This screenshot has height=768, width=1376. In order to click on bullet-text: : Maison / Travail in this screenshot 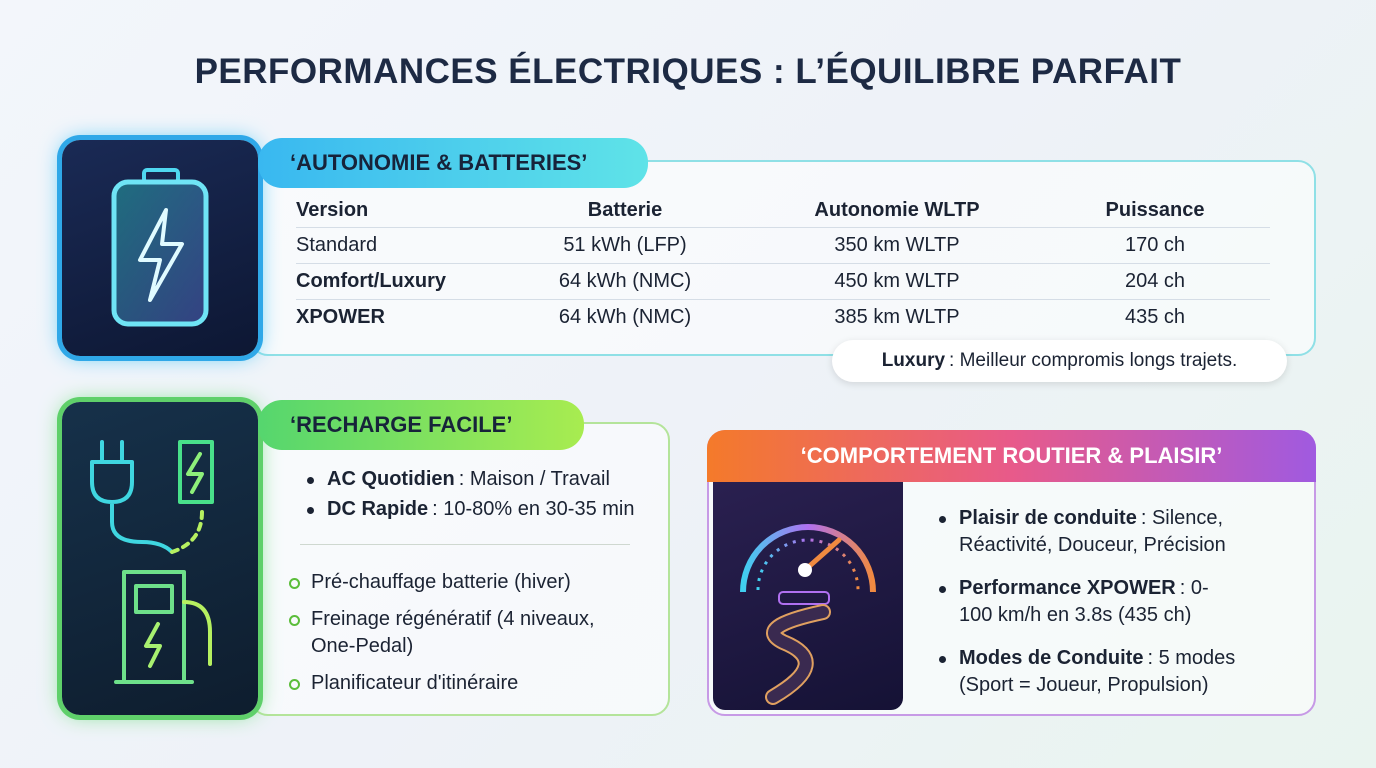, I will do `click(534, 479)`.